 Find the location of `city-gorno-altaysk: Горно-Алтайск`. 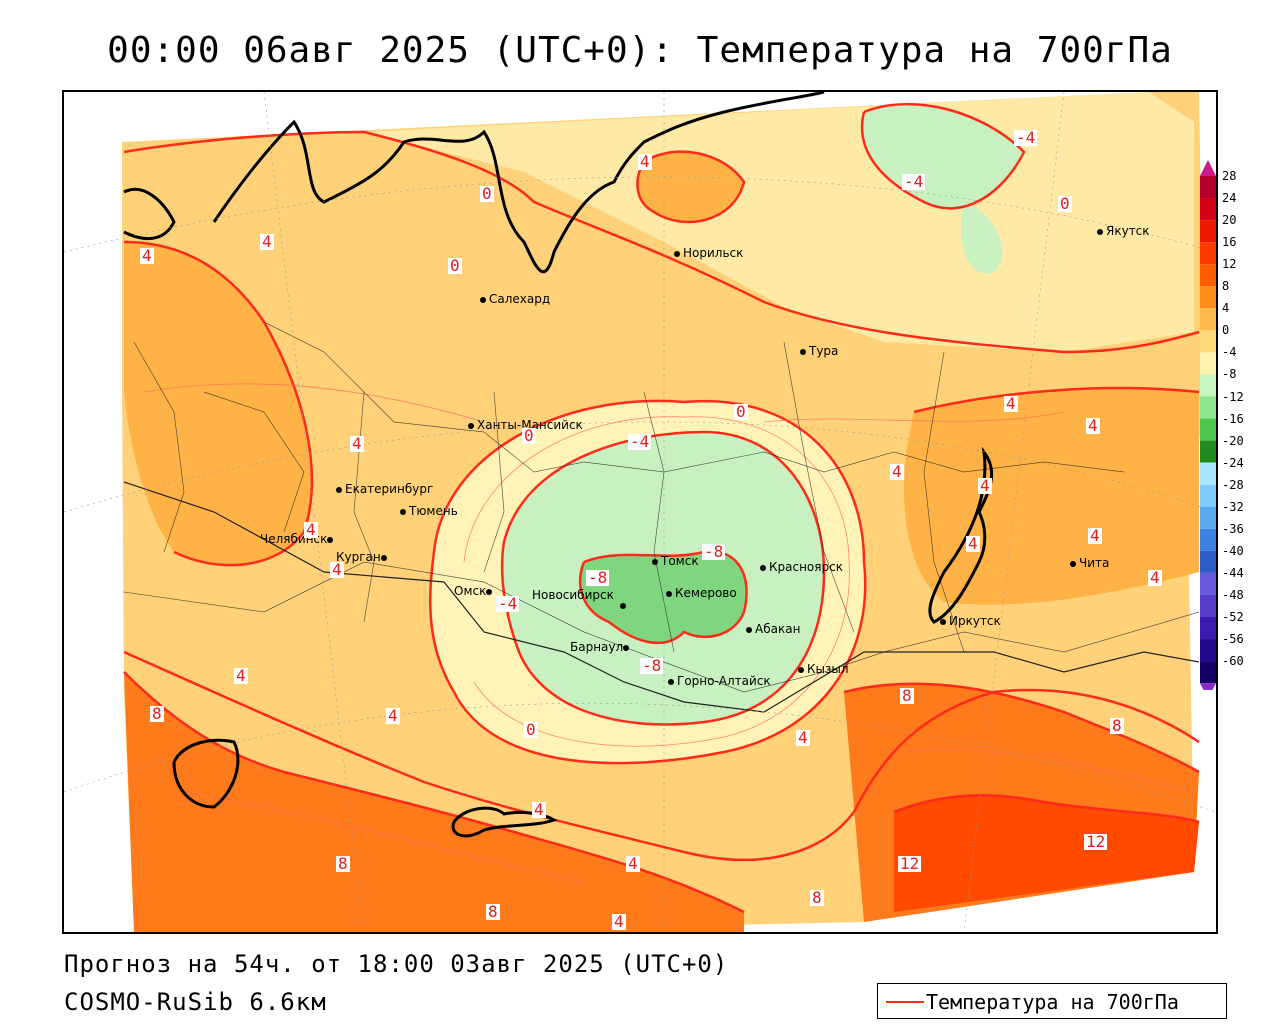

city-gorno-altaysk: Горно-Алтайск is located at coordinates (719, 681).